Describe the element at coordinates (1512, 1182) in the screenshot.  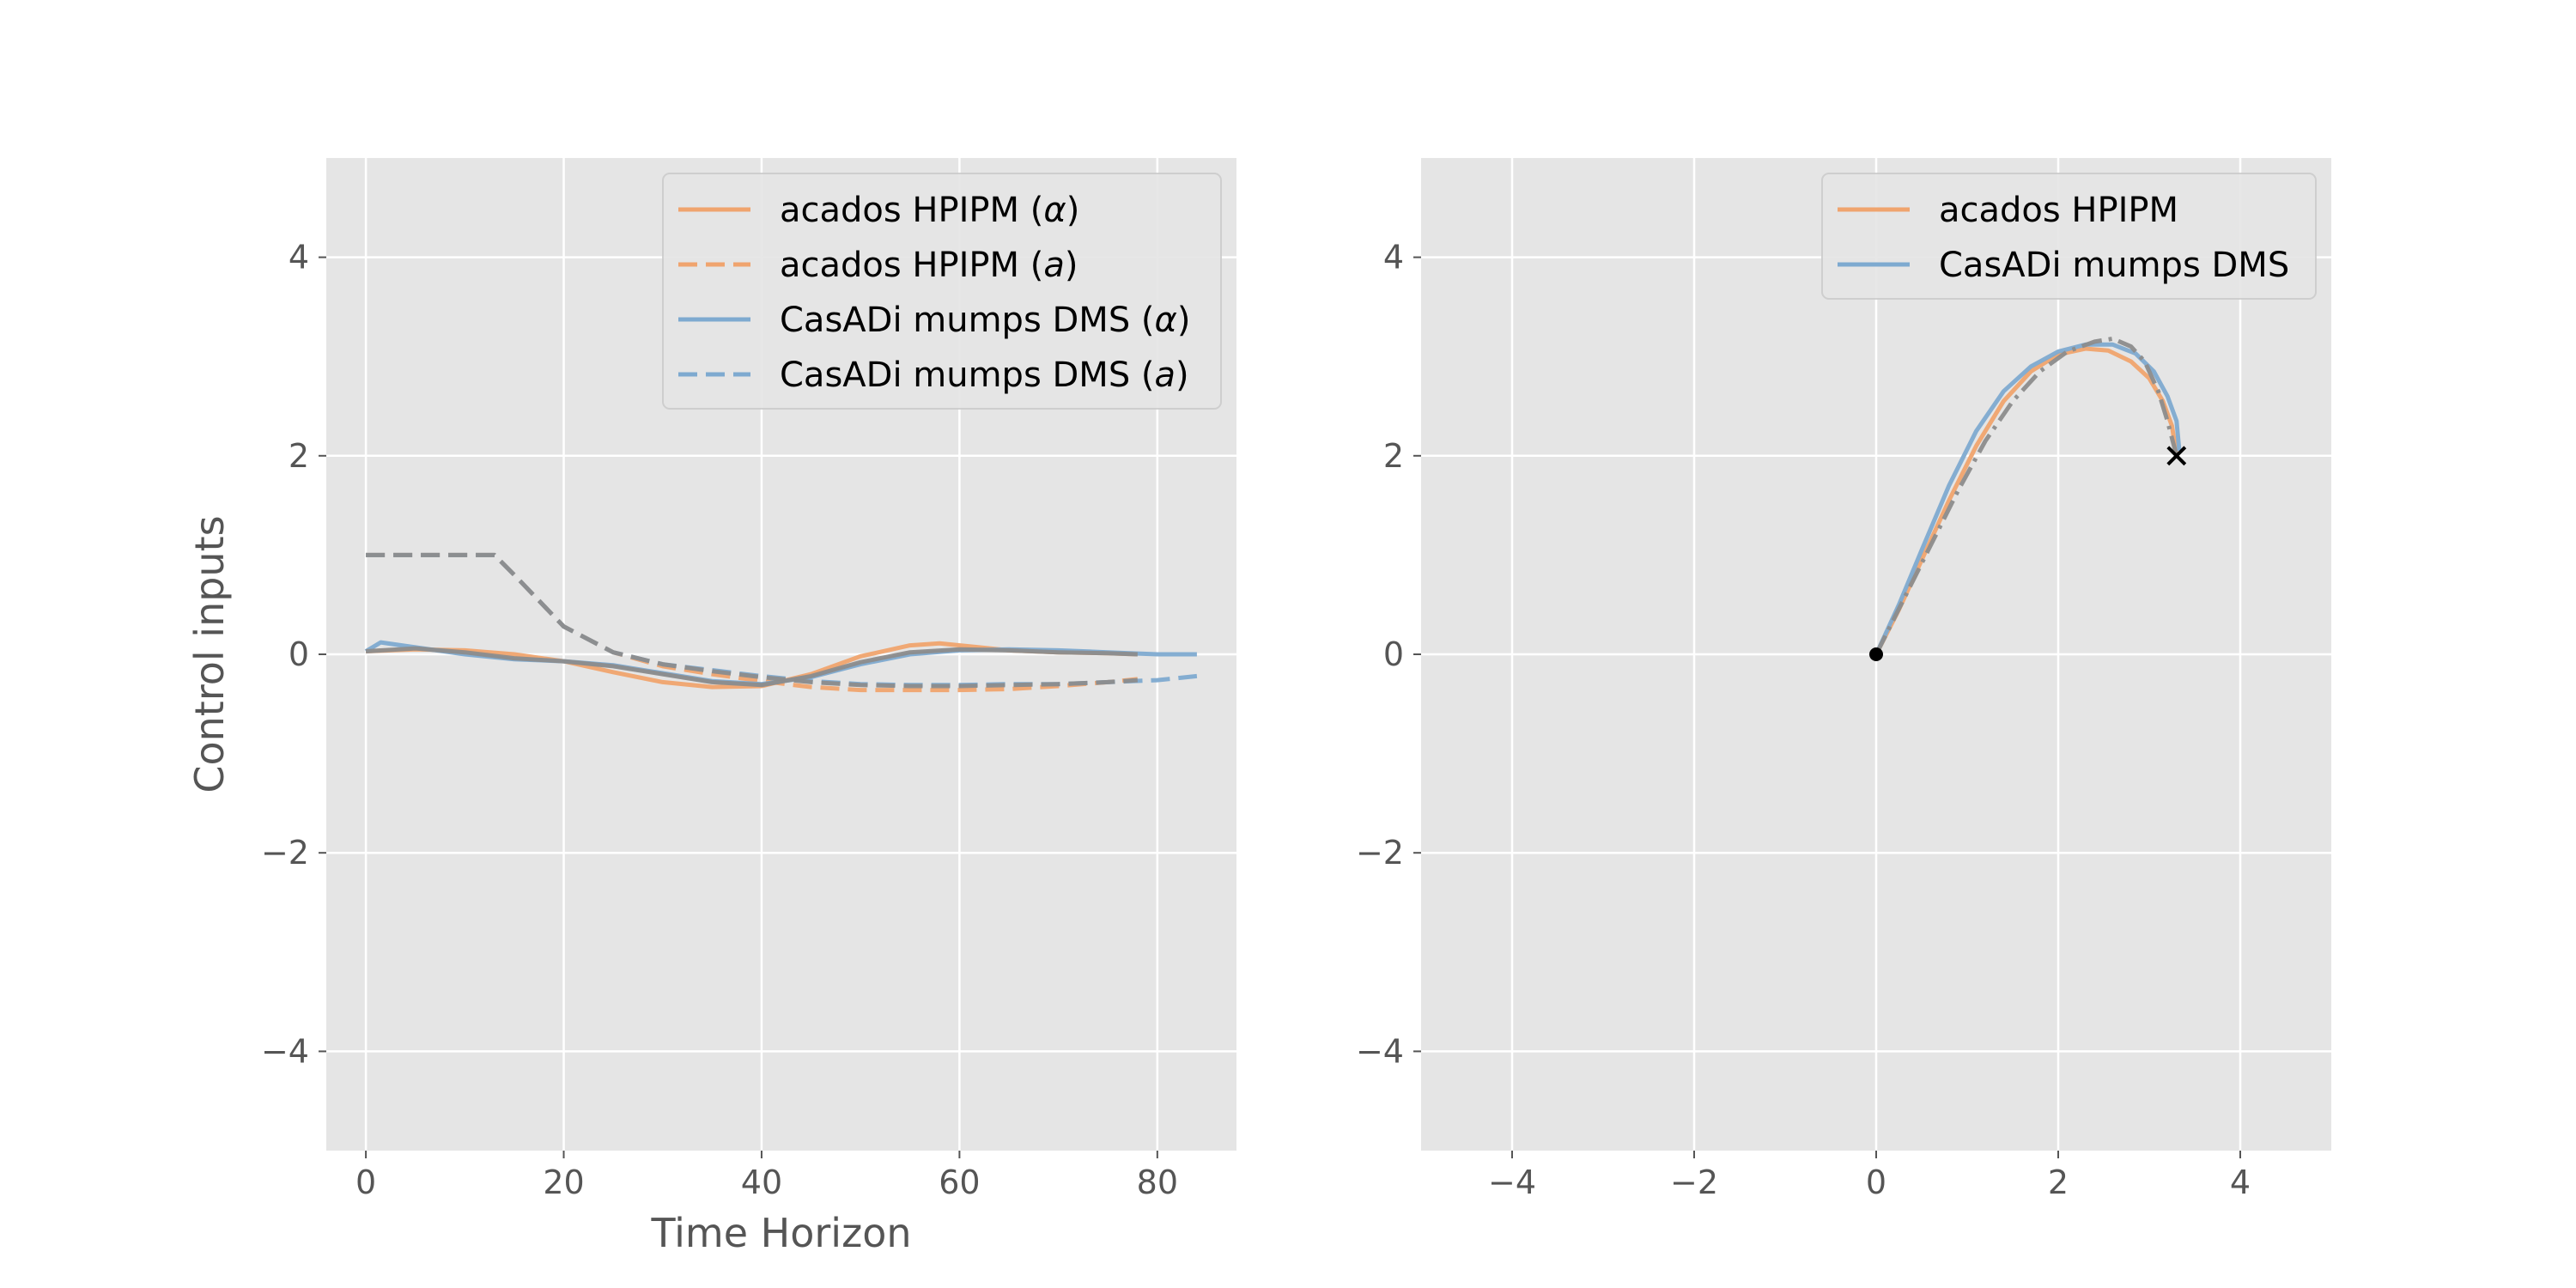
I see `x-tick-label: −4` at that location.